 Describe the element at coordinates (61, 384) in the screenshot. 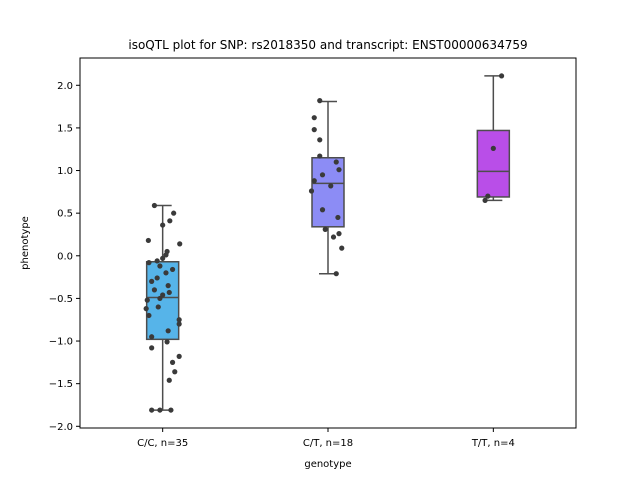

I see `y-tick-label: −1.5` at that location.